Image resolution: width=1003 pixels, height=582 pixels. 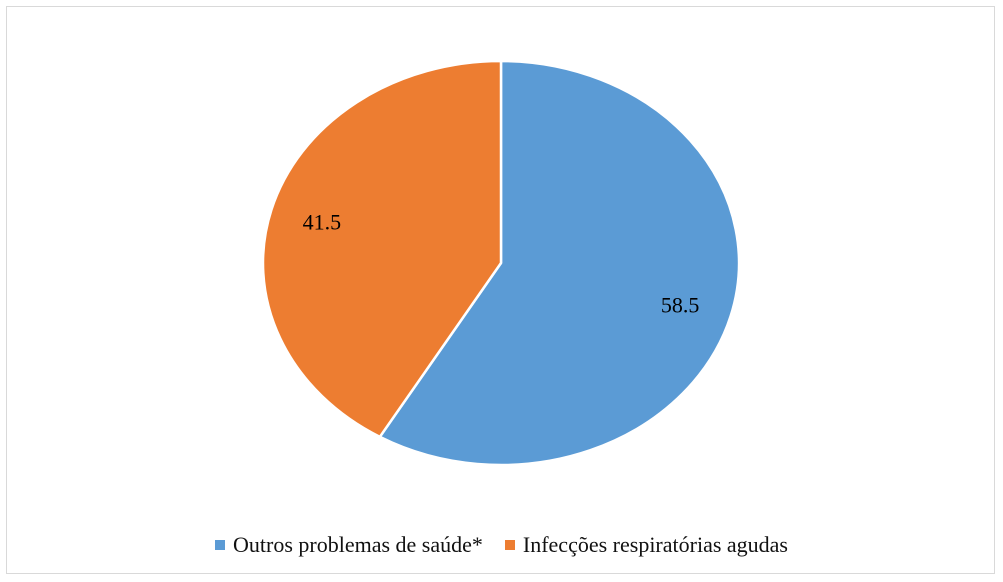 What do you see at coordinates (322, 221) in the screenshot?
I see `data-label-infeccoes: 41.5` at bounding box center [322, 221].